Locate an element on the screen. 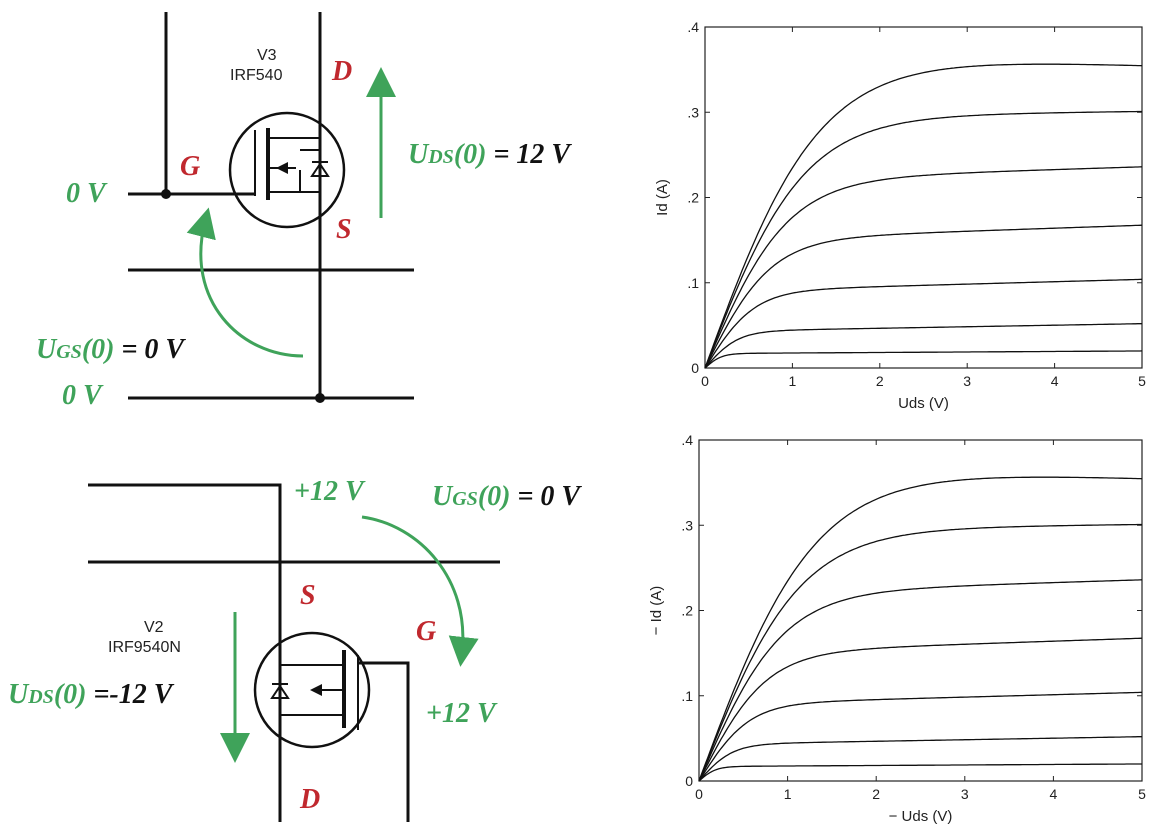 Image resolution: width=1157 pixels, height=837 pixels. ugs-label-bottom: UGS(0) = 0 V is located at coordinates (507, 496).